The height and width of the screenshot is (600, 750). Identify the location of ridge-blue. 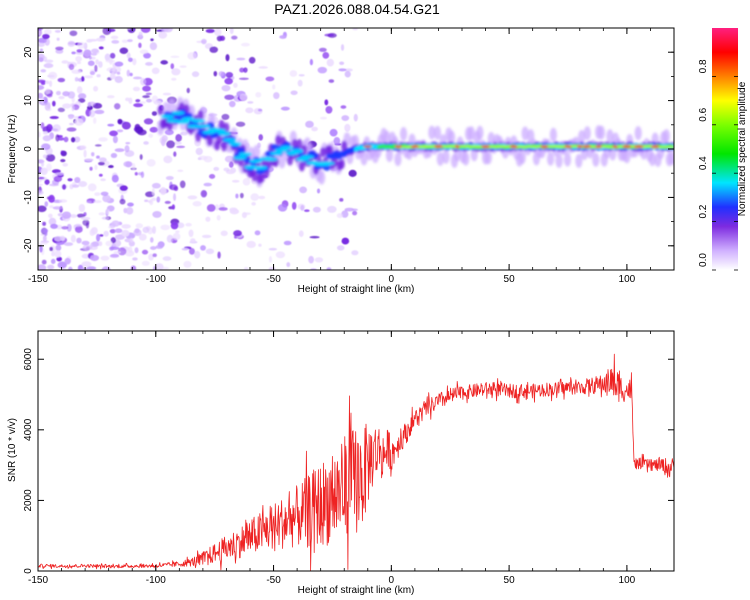
(274, 146).